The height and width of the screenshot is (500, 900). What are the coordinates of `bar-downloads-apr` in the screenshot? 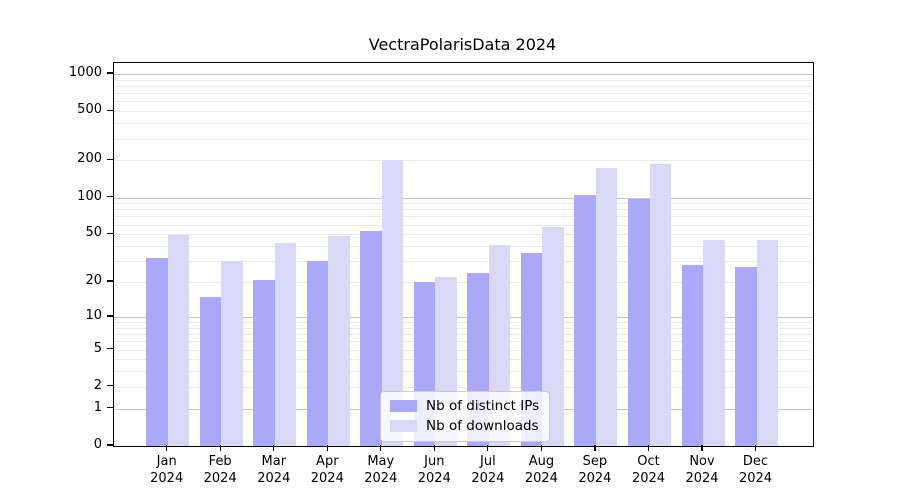 It's located at (339, 341).